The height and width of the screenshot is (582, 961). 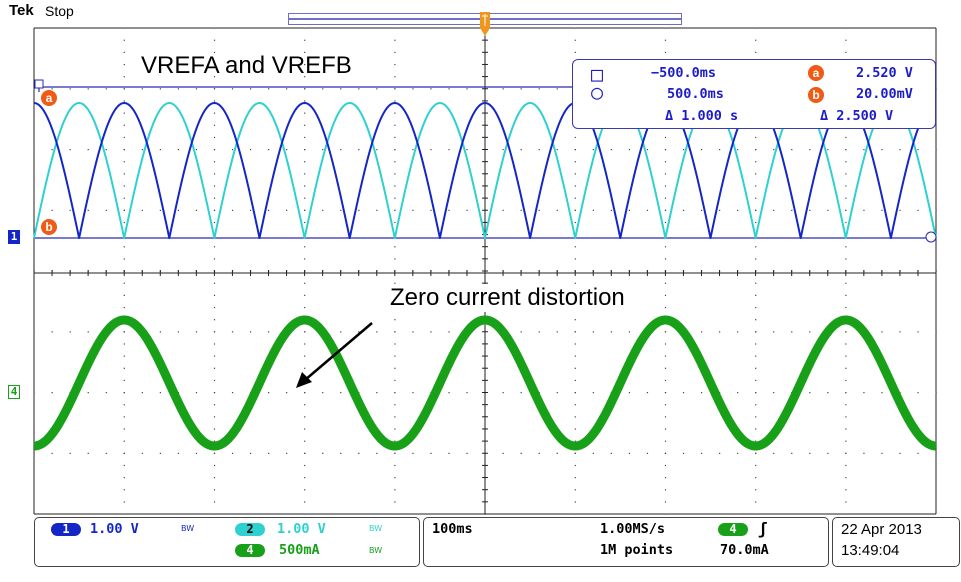 What do you see at coordinates (49, 227) in the screenshot?
I see `cursor-b-badge: b` at bounding box center [49, 227].